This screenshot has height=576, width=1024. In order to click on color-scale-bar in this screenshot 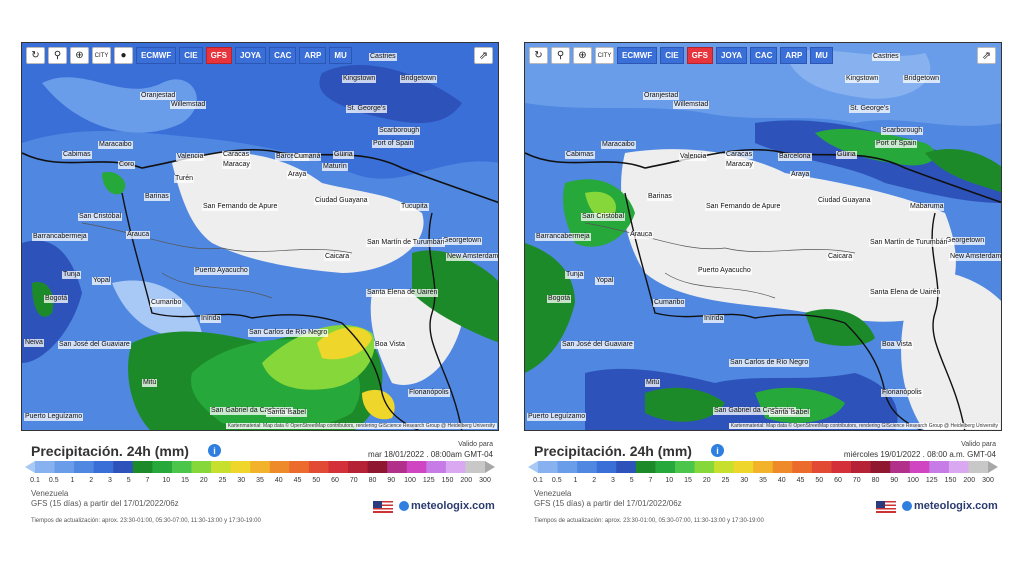, I will do `click(763, 467)`.